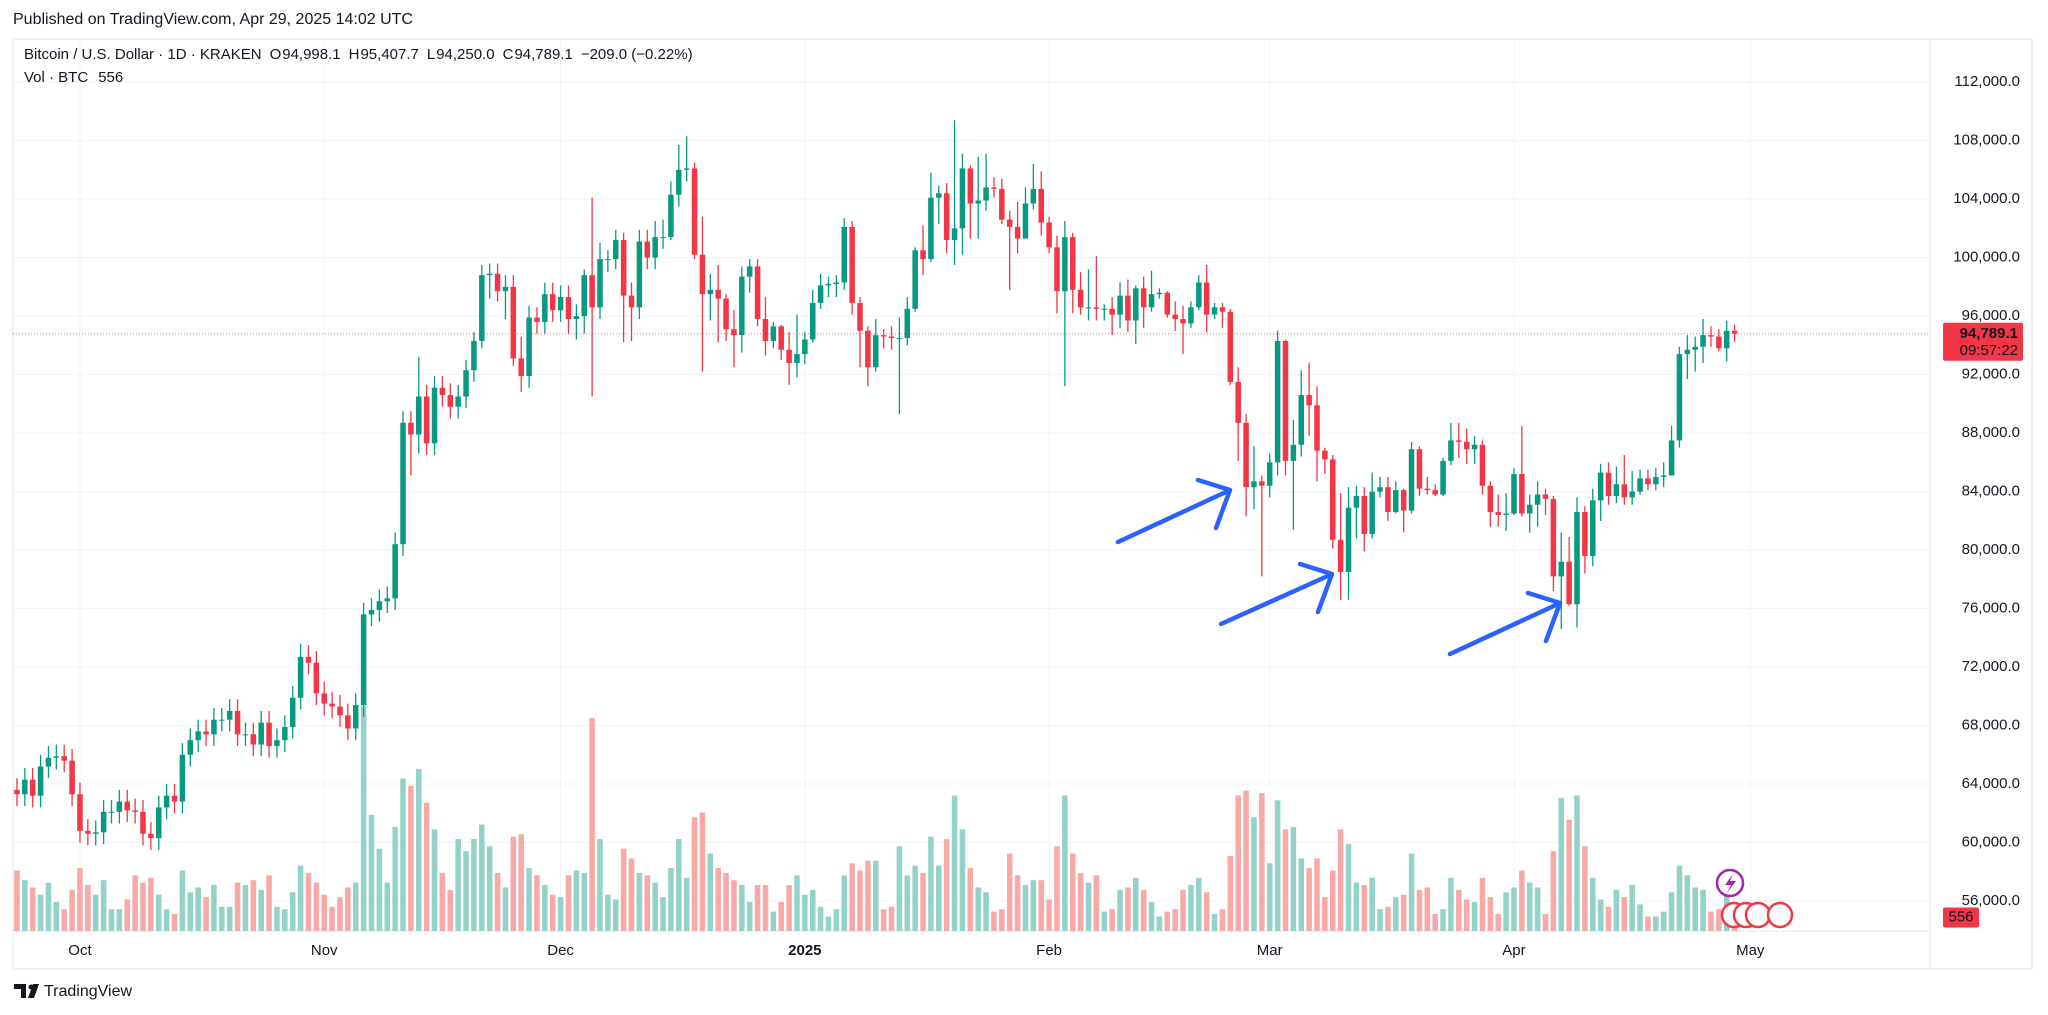 This screenshot has width=2048, height=1015. What do you see at coordinates (276, 54) in the screenshot?
I see `ohlc-key: O` at bounding box center [276, 54].